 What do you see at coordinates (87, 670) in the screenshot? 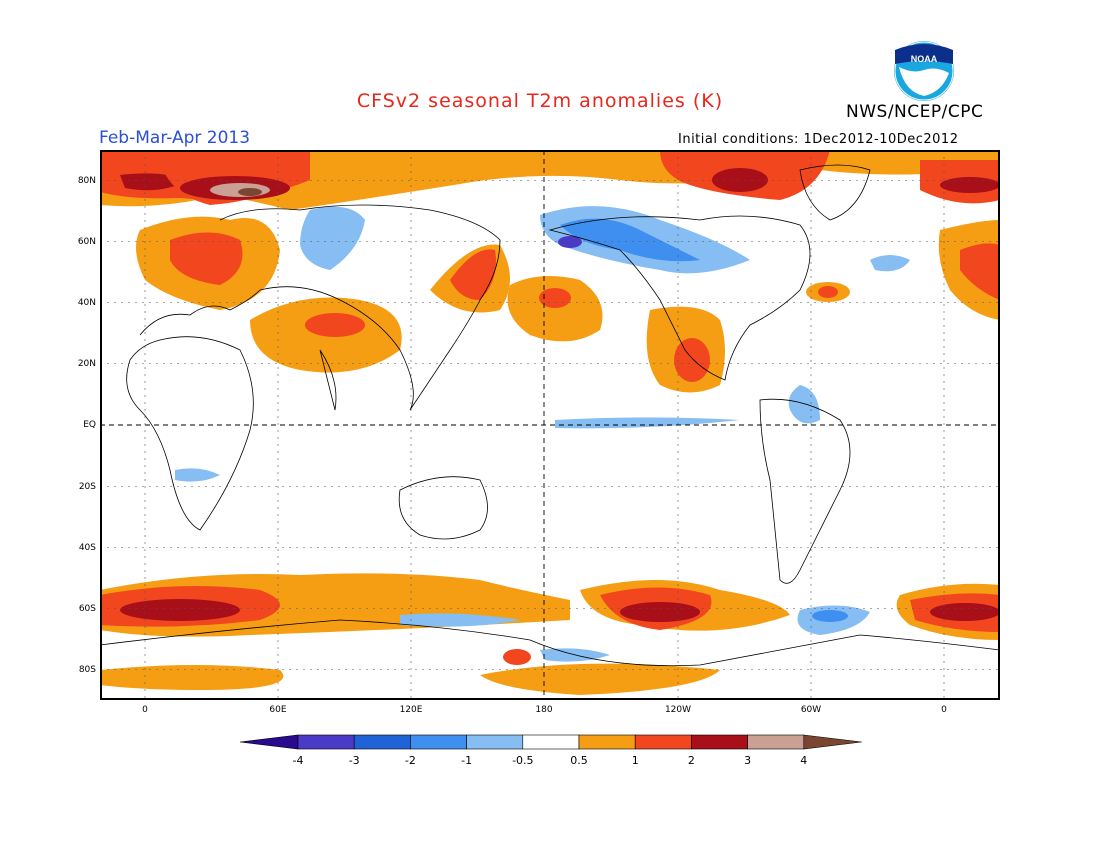
I see `lat-label-80s: 80S` at bounding box center [87, 670].